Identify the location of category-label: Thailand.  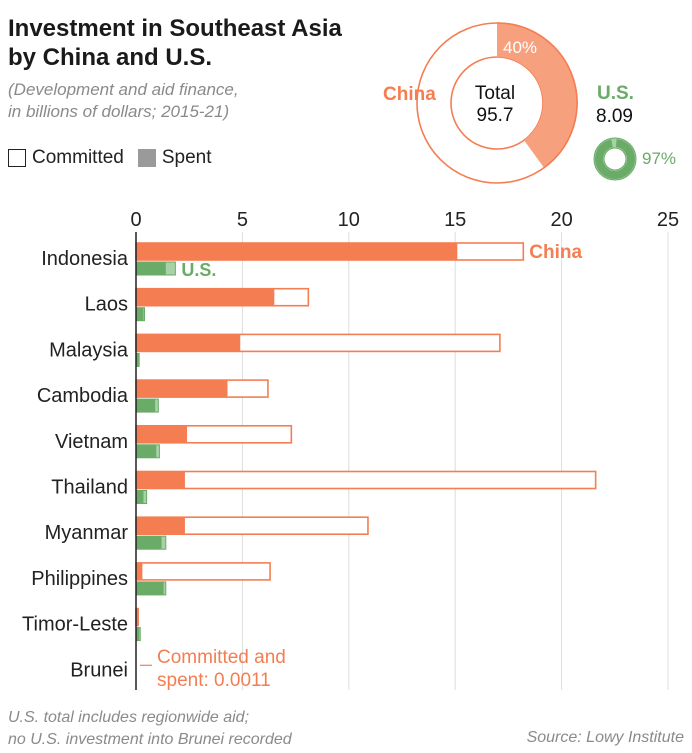
(89, 488).